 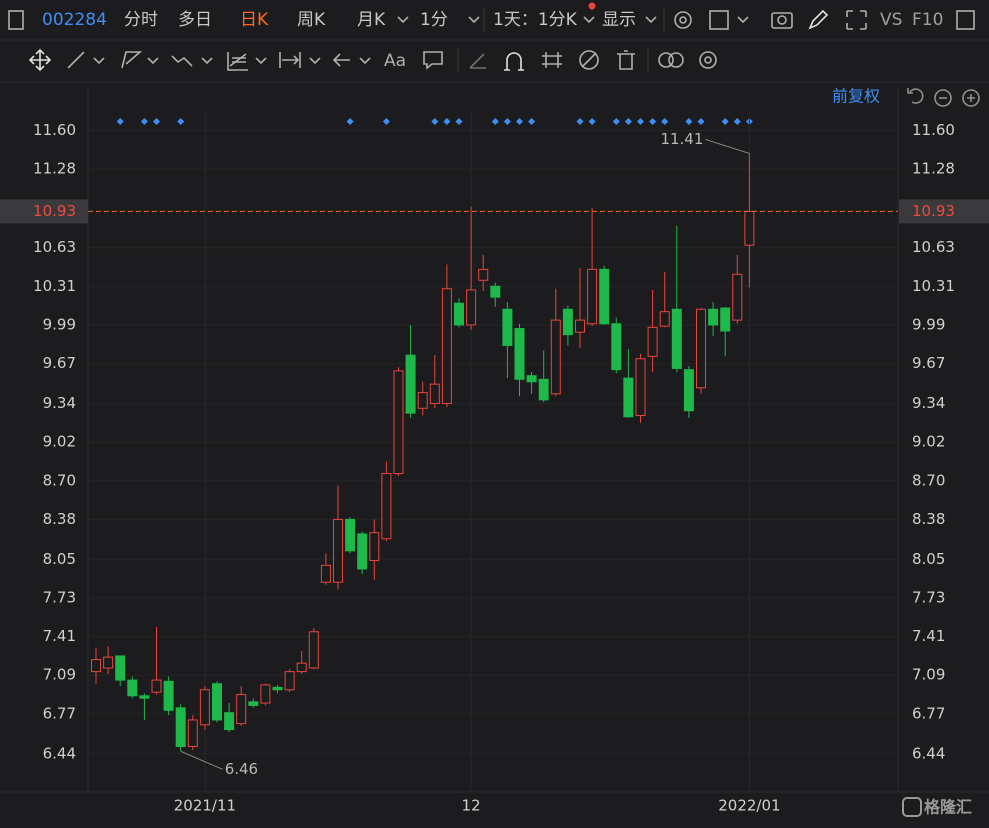 I want to click on fullscreen-icon, so click(x=856, y=20).